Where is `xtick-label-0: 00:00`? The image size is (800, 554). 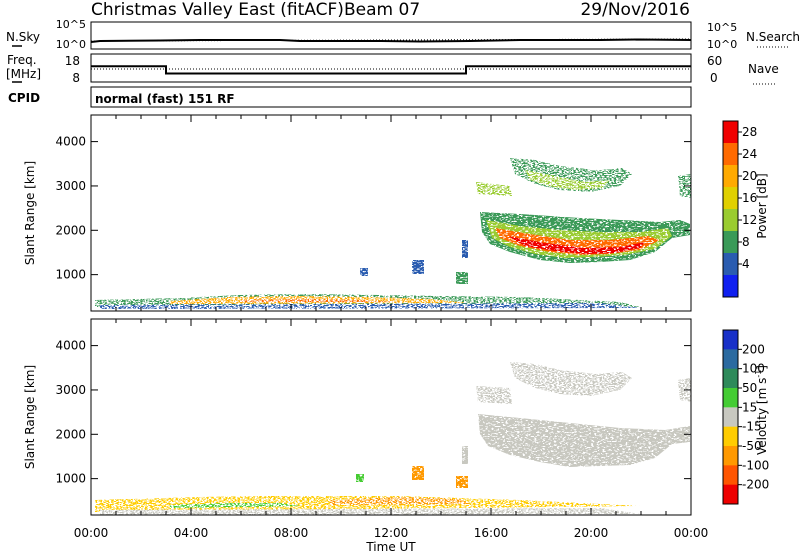
xtick-label-0: 00:00 is located at coordinates (91, 533).